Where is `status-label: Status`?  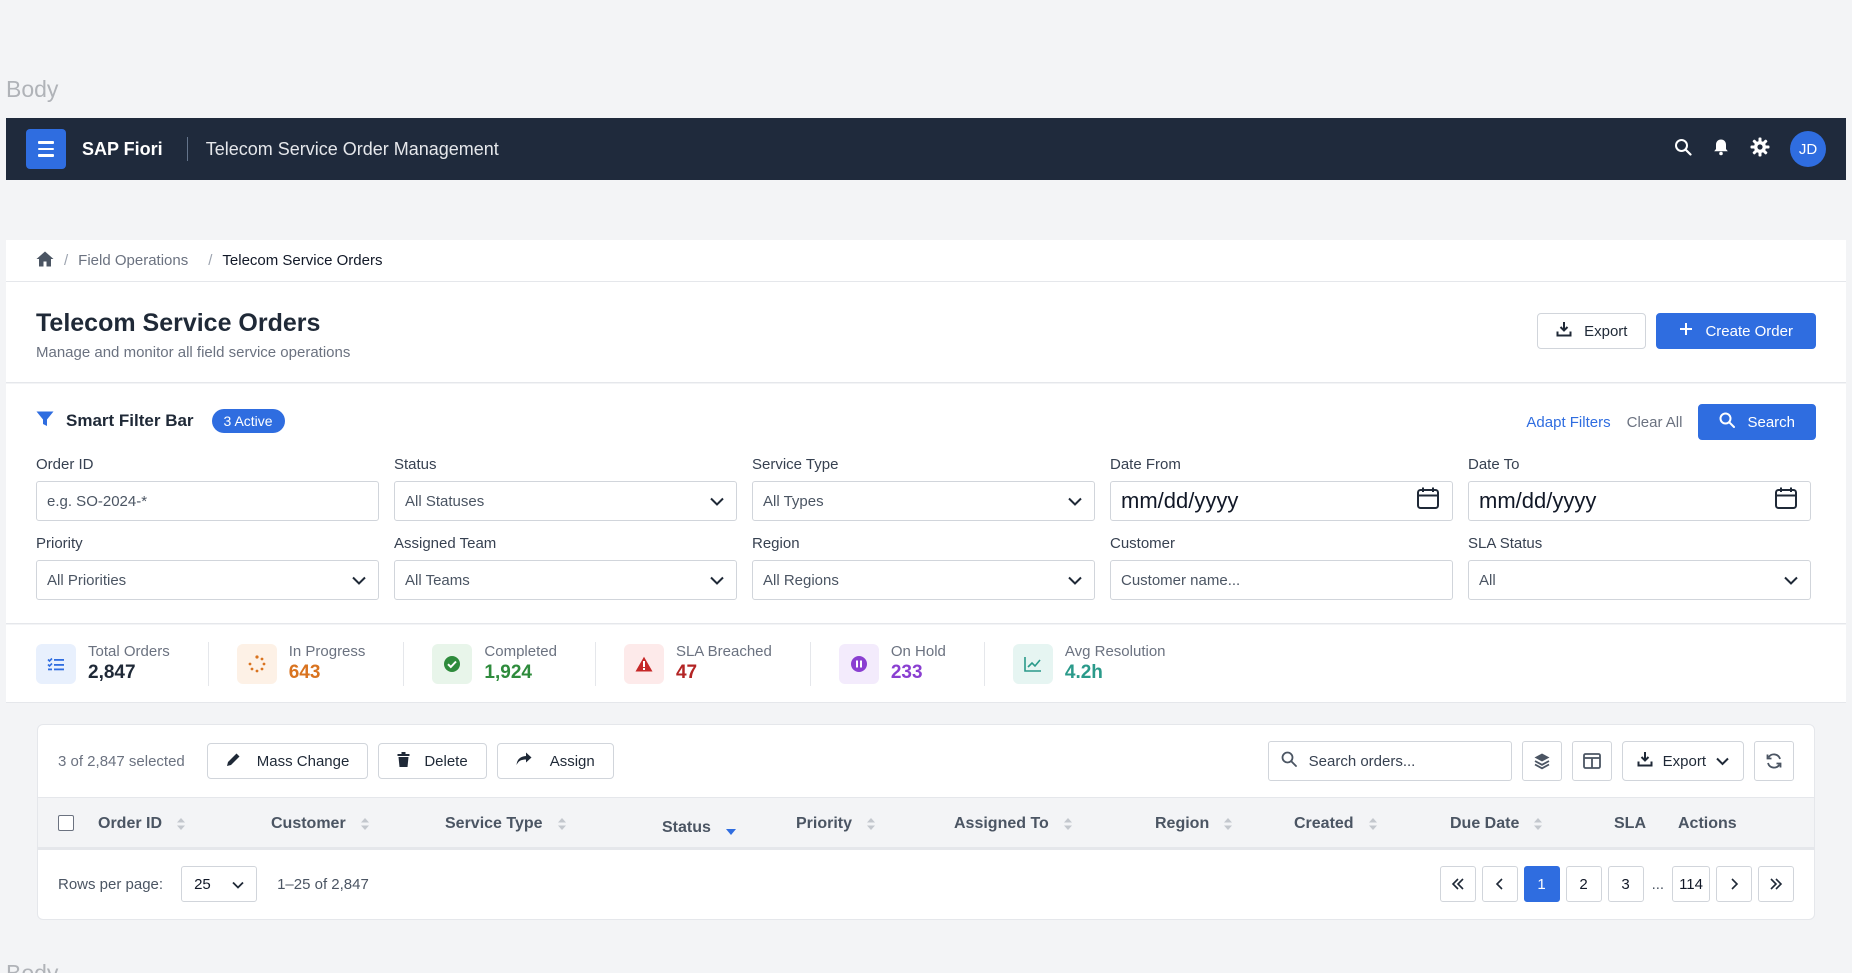
status-label: Status is located at coordinates (415, 464).